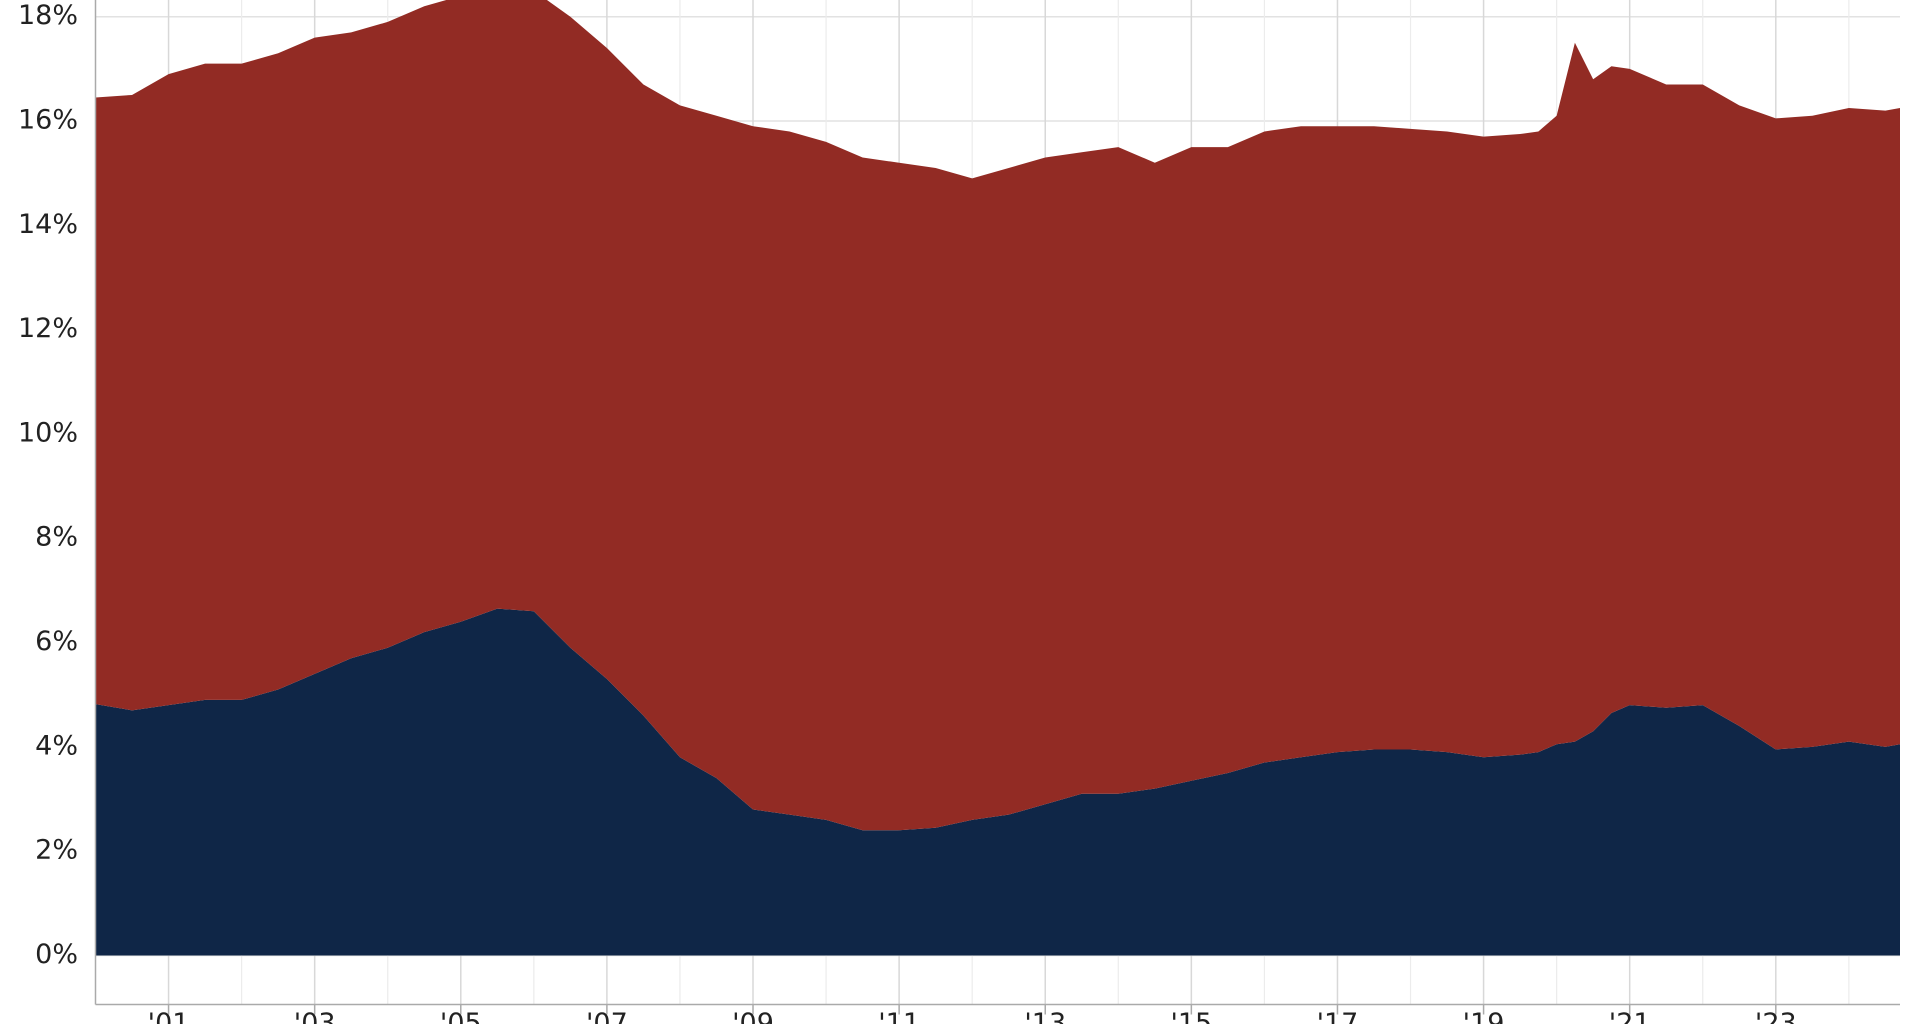 Image resolution: width=1920 pixels, height=1024 pixels. I want to click on y-tick-label: 12%, so click(48, 328).